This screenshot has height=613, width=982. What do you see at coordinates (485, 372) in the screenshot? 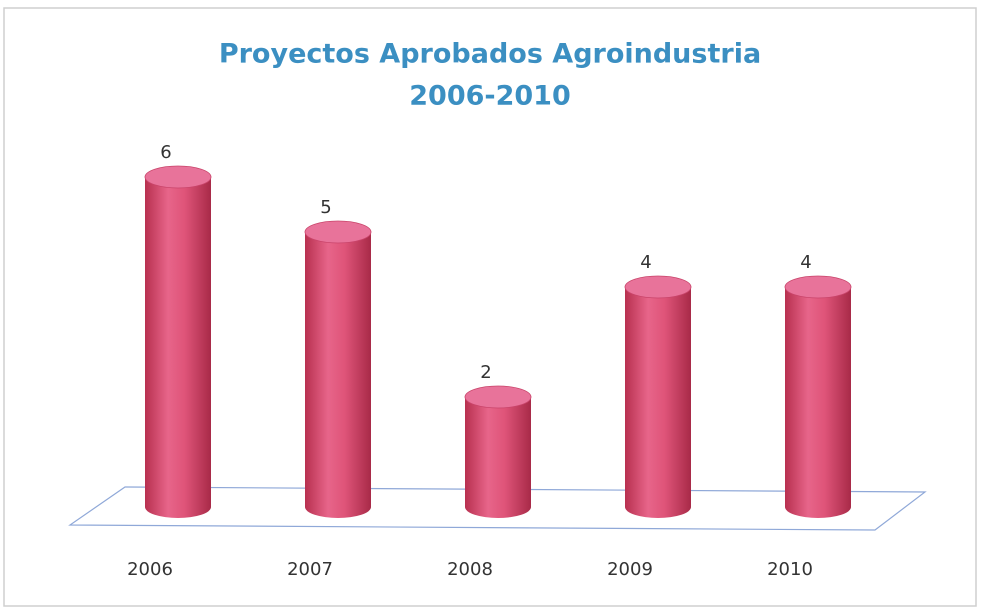
I see `data-label: 2` at bounding box center [485, 372].